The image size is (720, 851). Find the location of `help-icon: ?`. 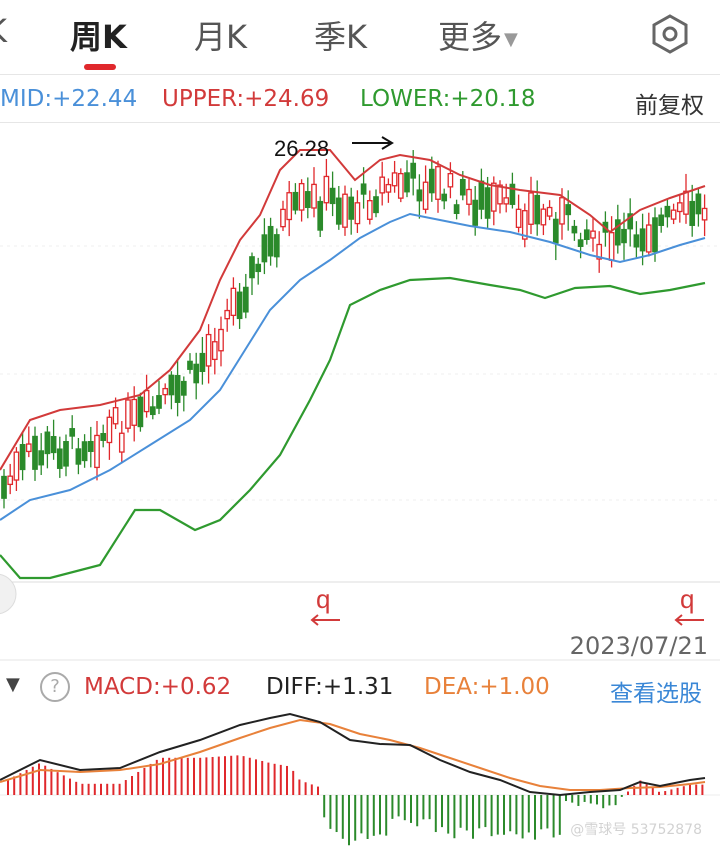

help-icon: ? is located at coordinates (55, 687).